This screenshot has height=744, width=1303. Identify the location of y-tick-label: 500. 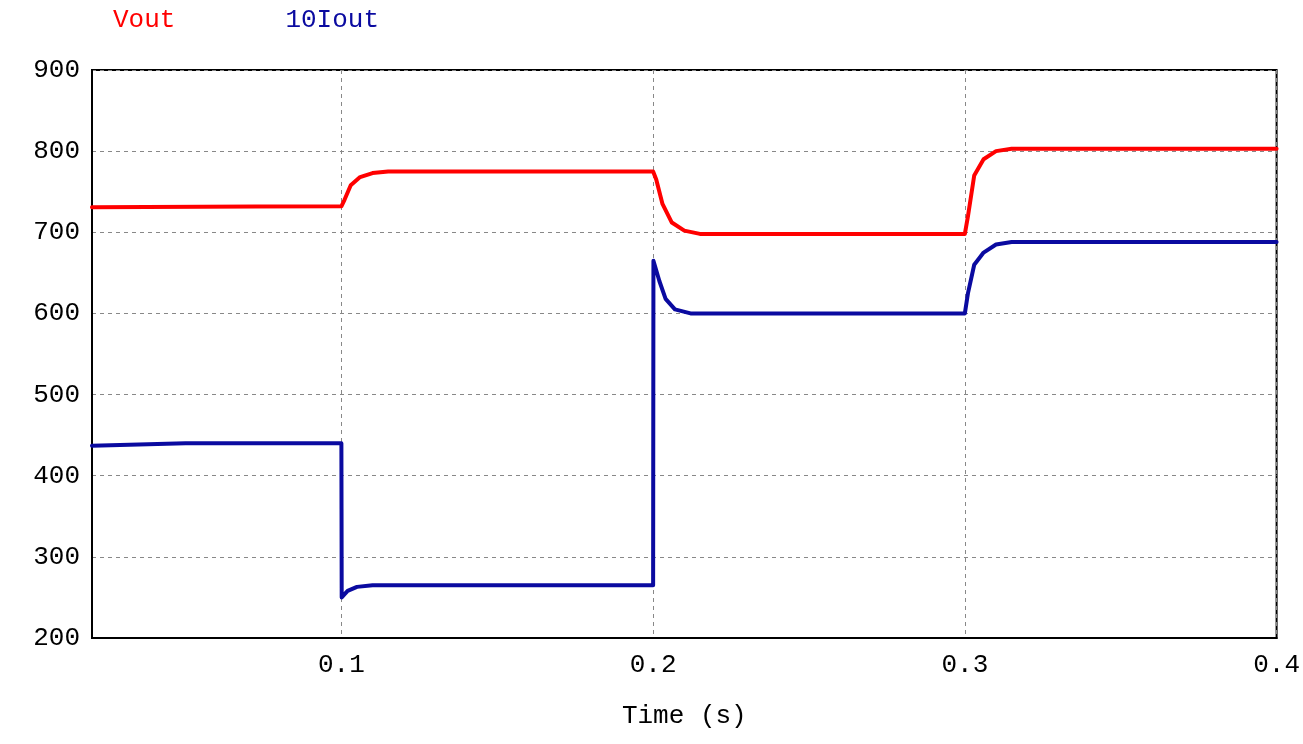
(56, 394).